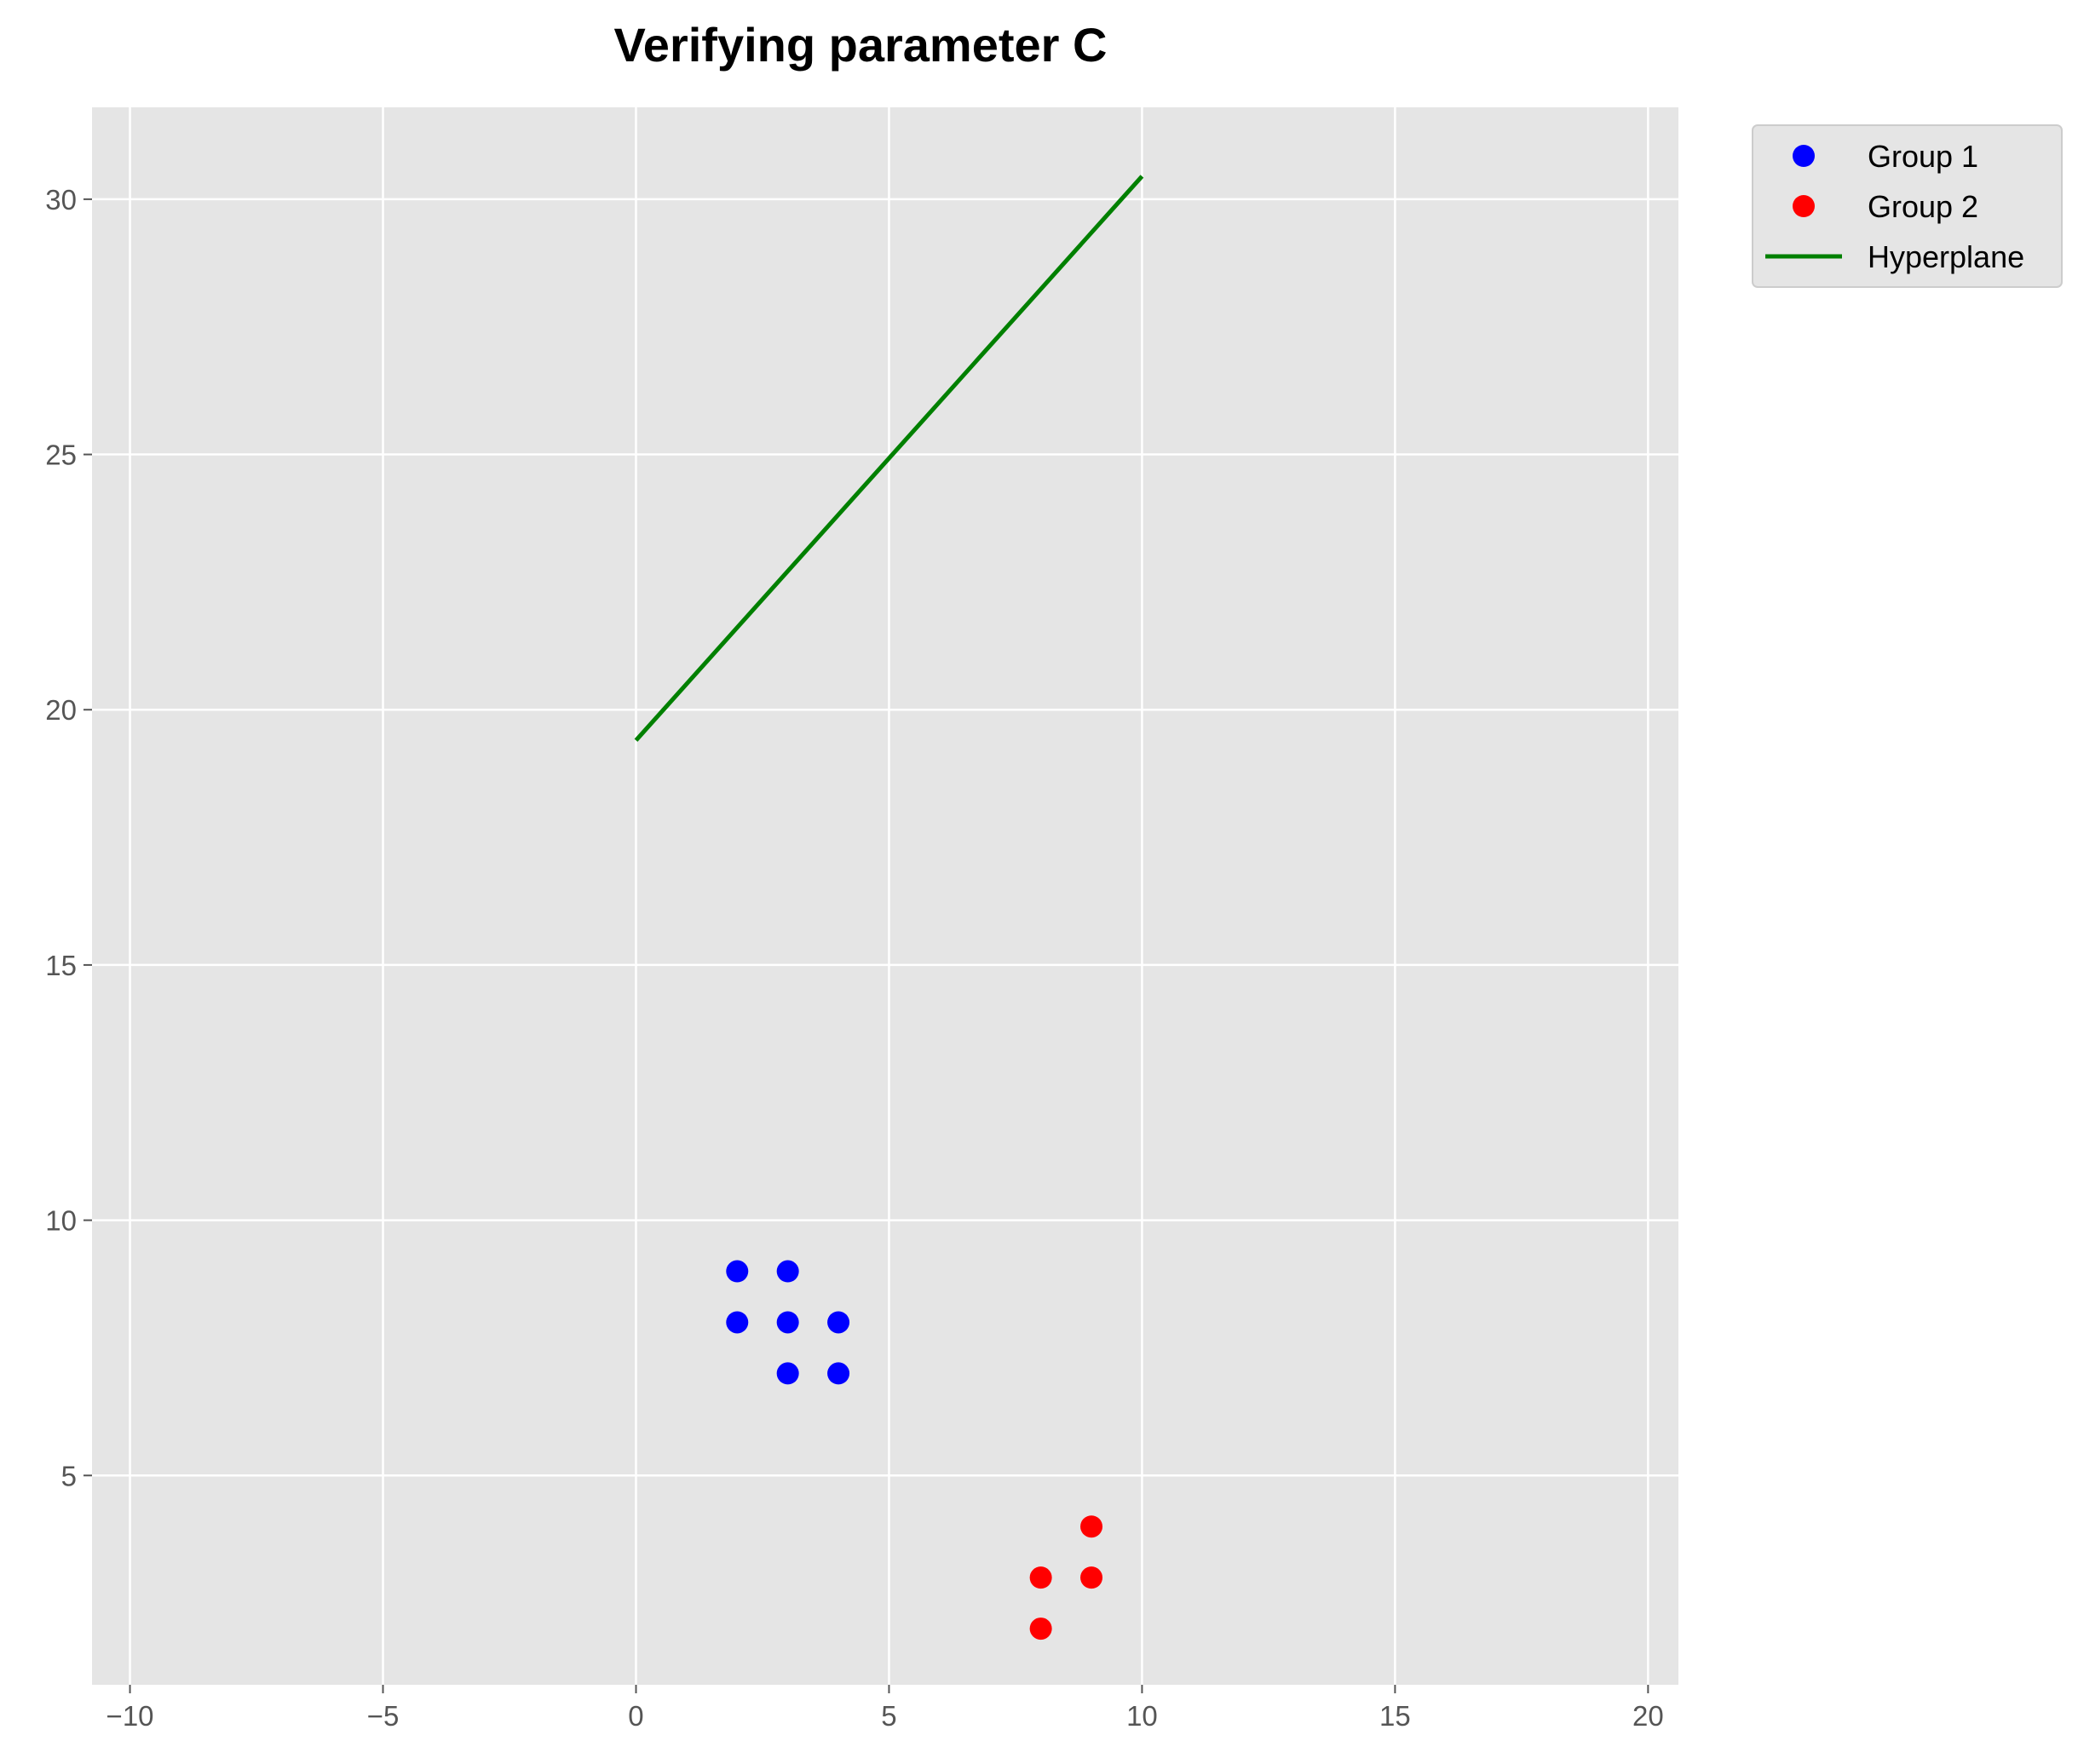 Image resolution: width=2078 pixels, height=1764 pixels. Describe the element at coordinates (889, 458) in the screenshot. I see `hyperplane-line` at that location.